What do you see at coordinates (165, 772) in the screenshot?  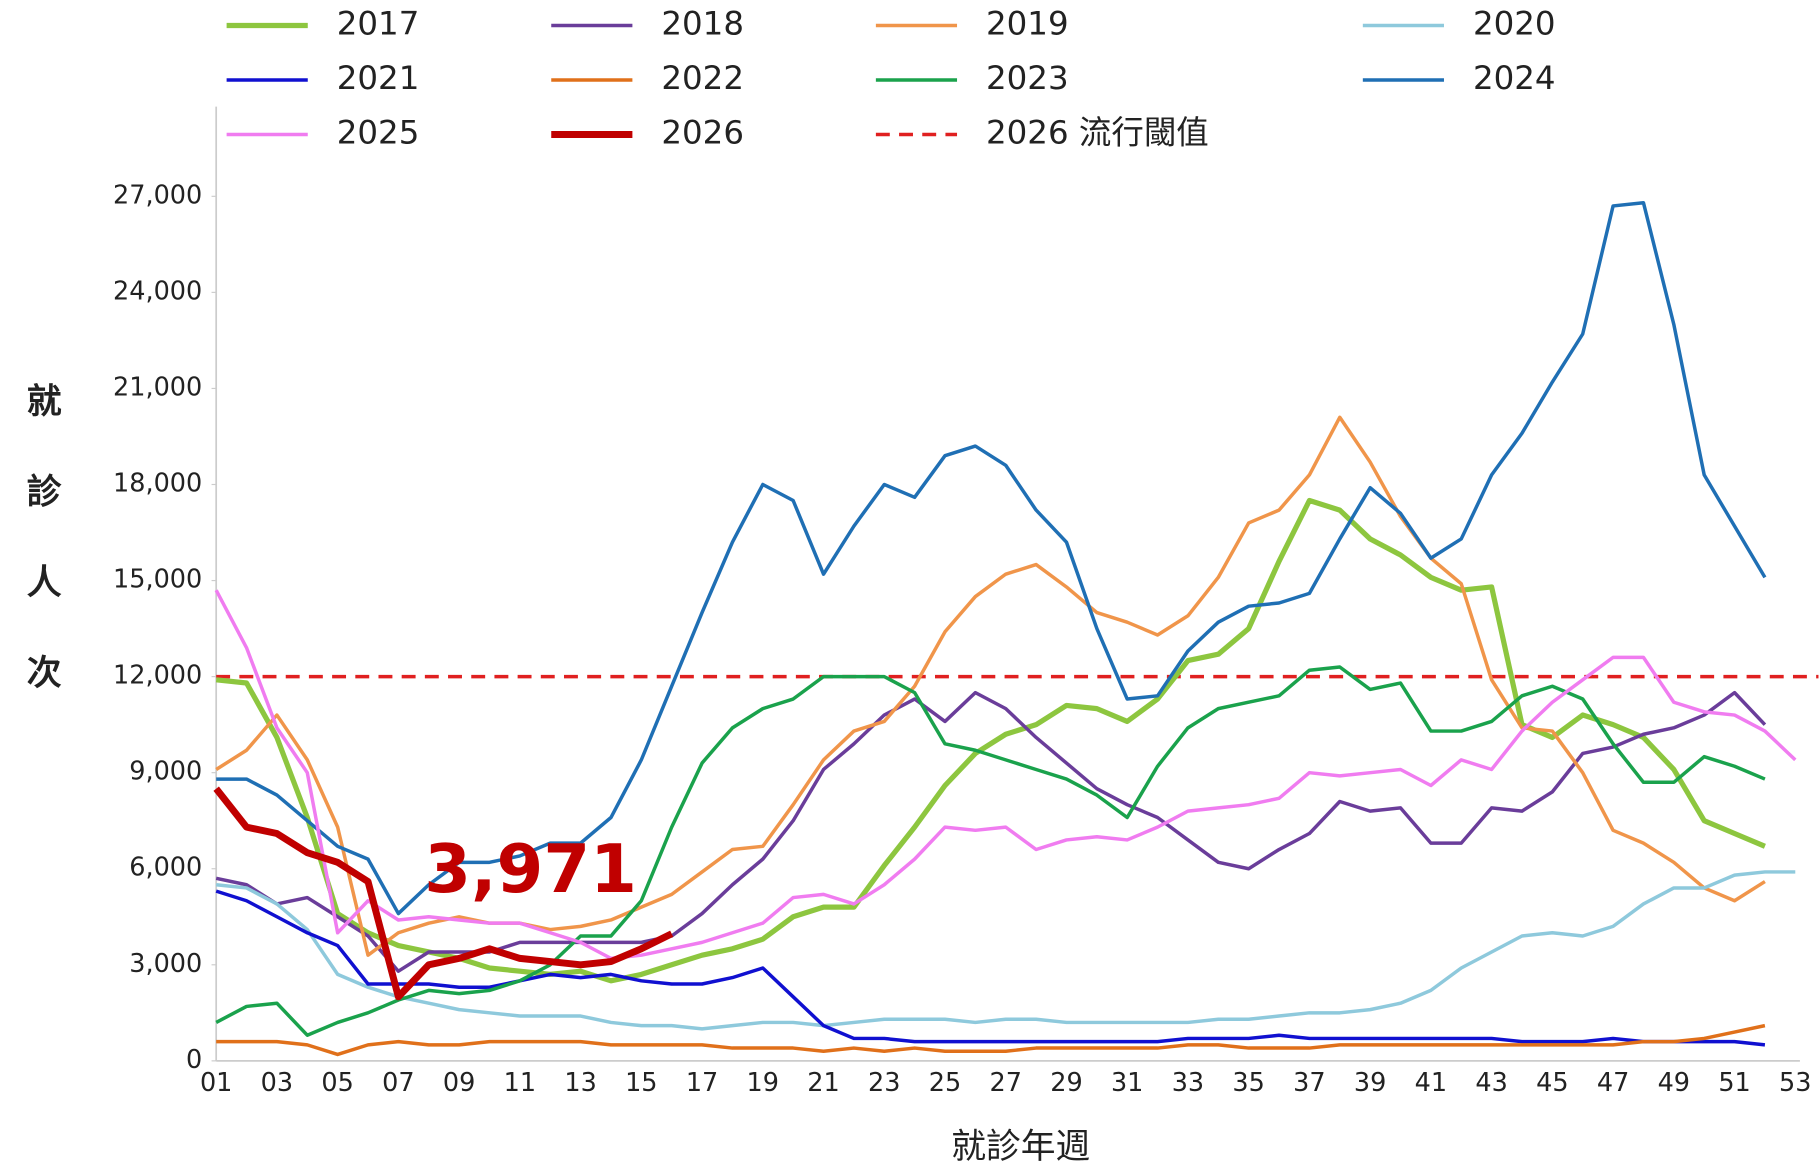 I see `y-tick-label: 9,000` at bounding box center [165, 772].